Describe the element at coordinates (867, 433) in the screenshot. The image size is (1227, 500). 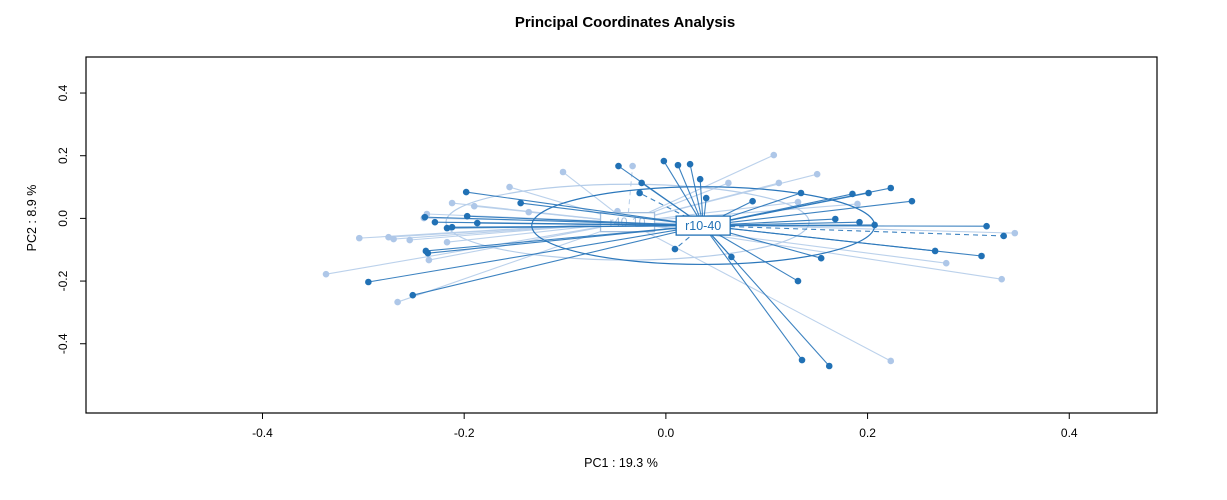
I see `x-tick-label: 0.2` at that location.